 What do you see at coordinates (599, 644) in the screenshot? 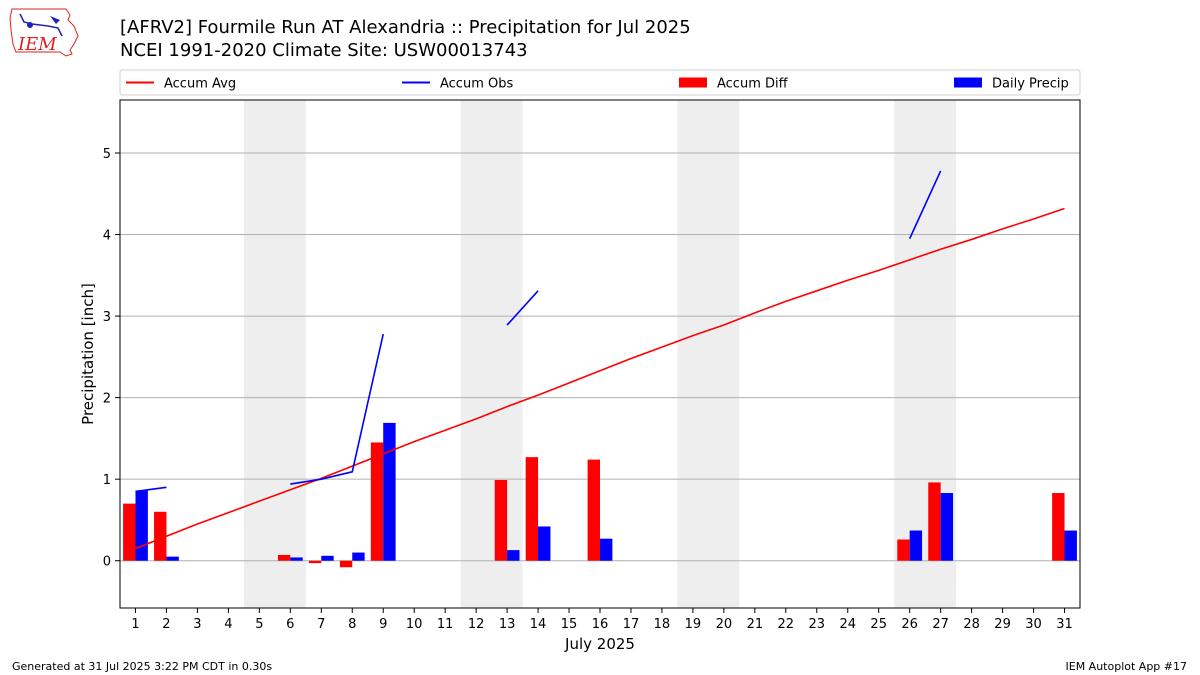
I see `x-axis-label: July 2025` at bounding box center [599, 644].